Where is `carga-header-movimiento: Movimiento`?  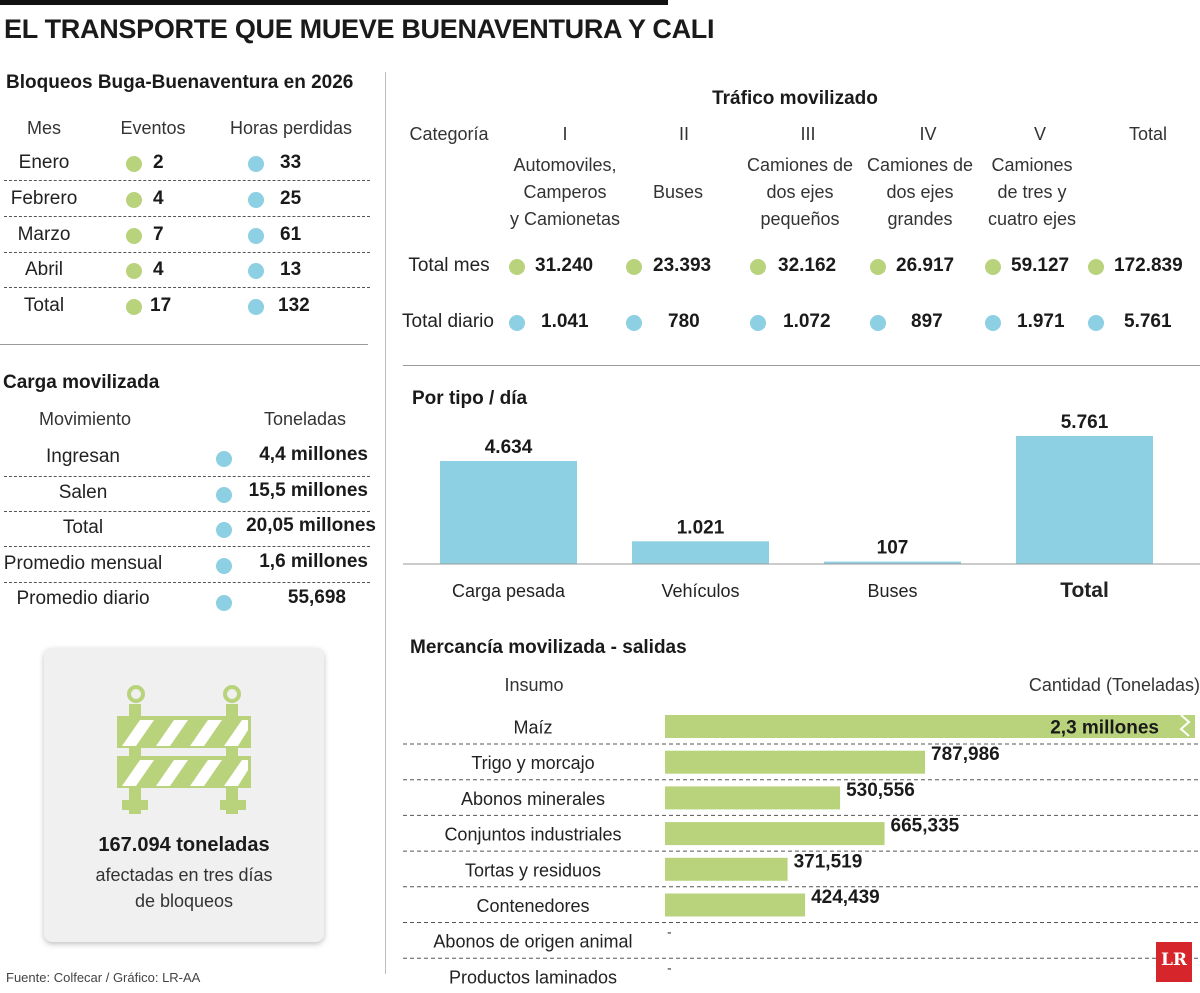
carga-header-movimiento: Movimiento is located at coordinates (85, 419).